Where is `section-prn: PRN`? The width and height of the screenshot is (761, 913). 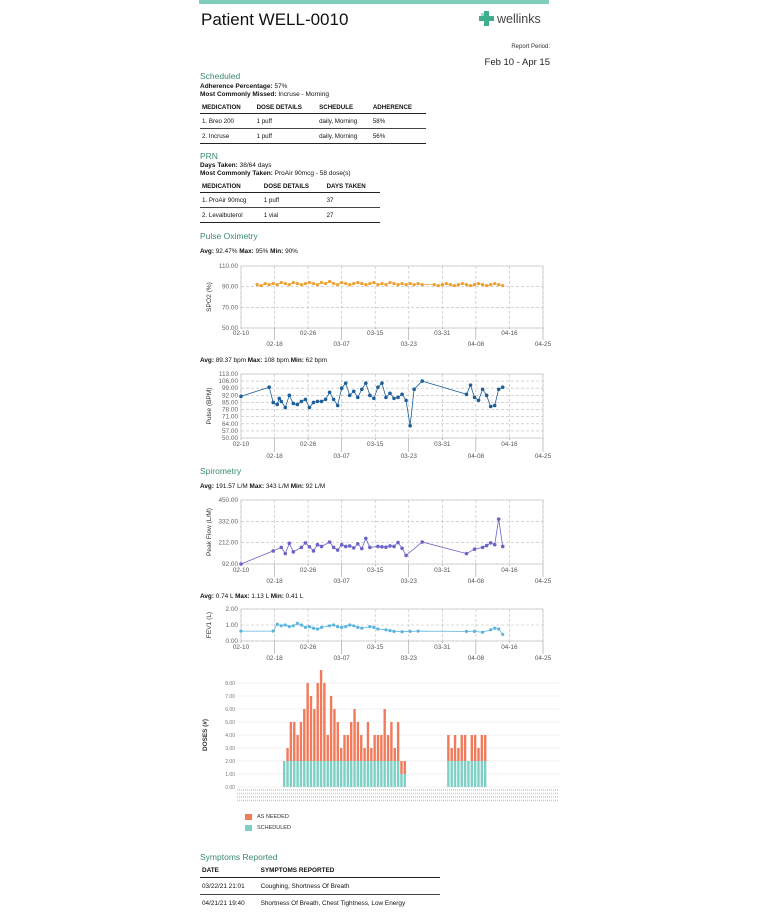 section-prn: PRN is located at coordinates (209, 156).